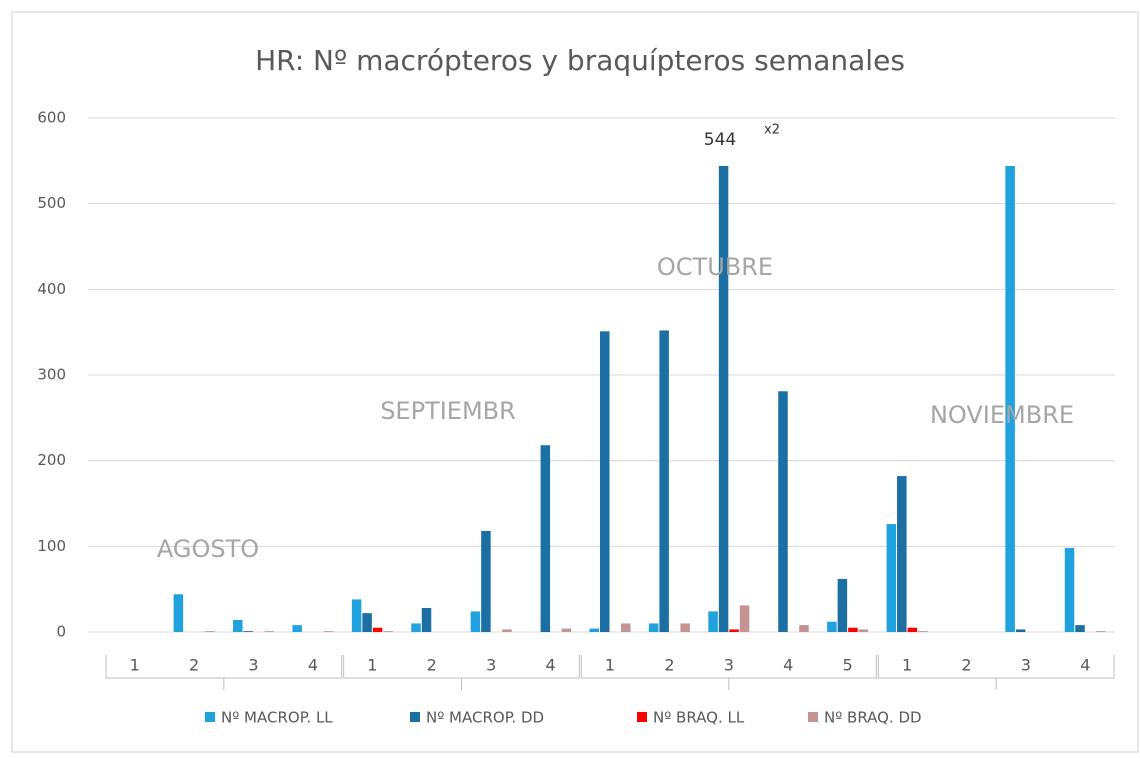 Image resolution: width=1140 pixels, height=758 pixels. I want to click on y-tick-label: 0, so click(61, 632).